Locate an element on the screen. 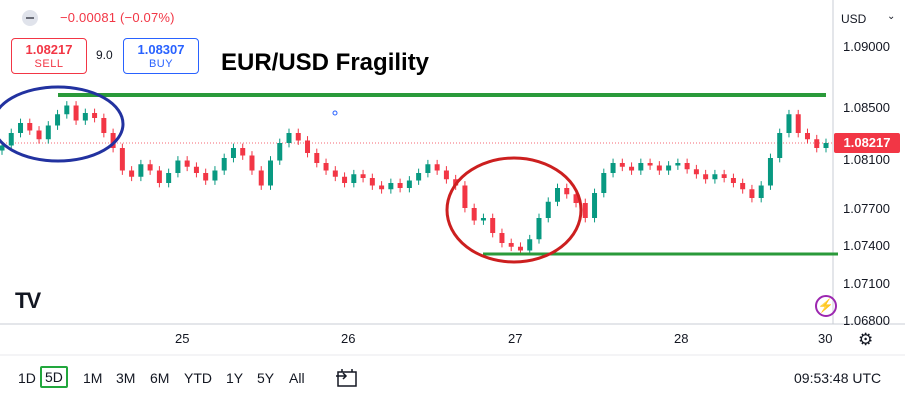 Image resolution: width=905 pixels, height=402 pixels. clock: 09:53:48 UTC is located at coordinates (838, 378).